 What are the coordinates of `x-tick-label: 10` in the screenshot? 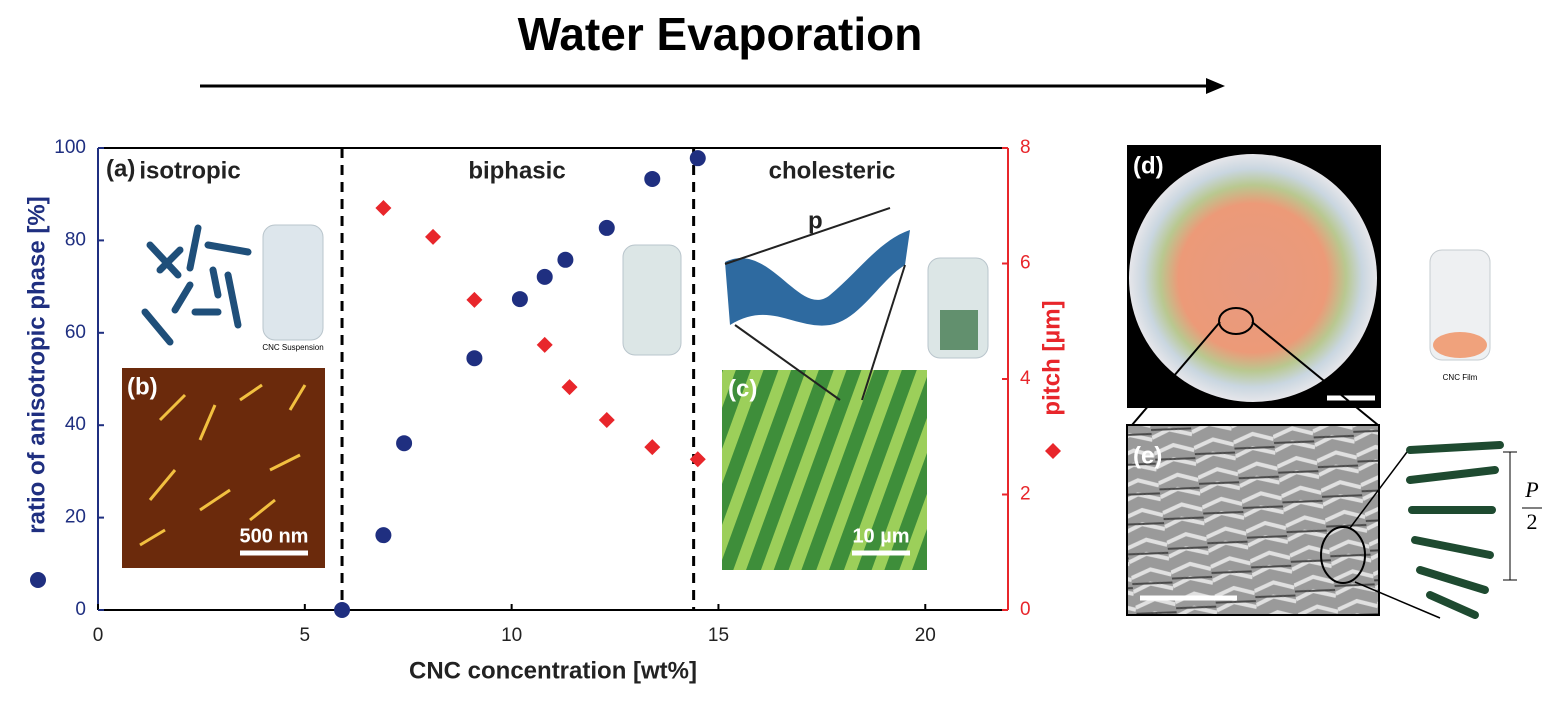 It's located at (511, 635).